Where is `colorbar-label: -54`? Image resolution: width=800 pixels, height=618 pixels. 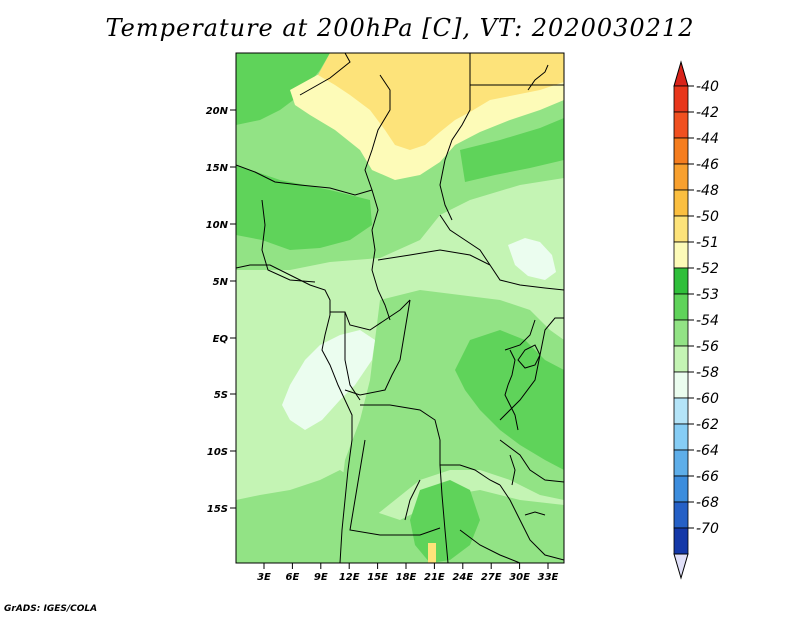 colorbar-label: -54 is located at coordinates (707, 321).